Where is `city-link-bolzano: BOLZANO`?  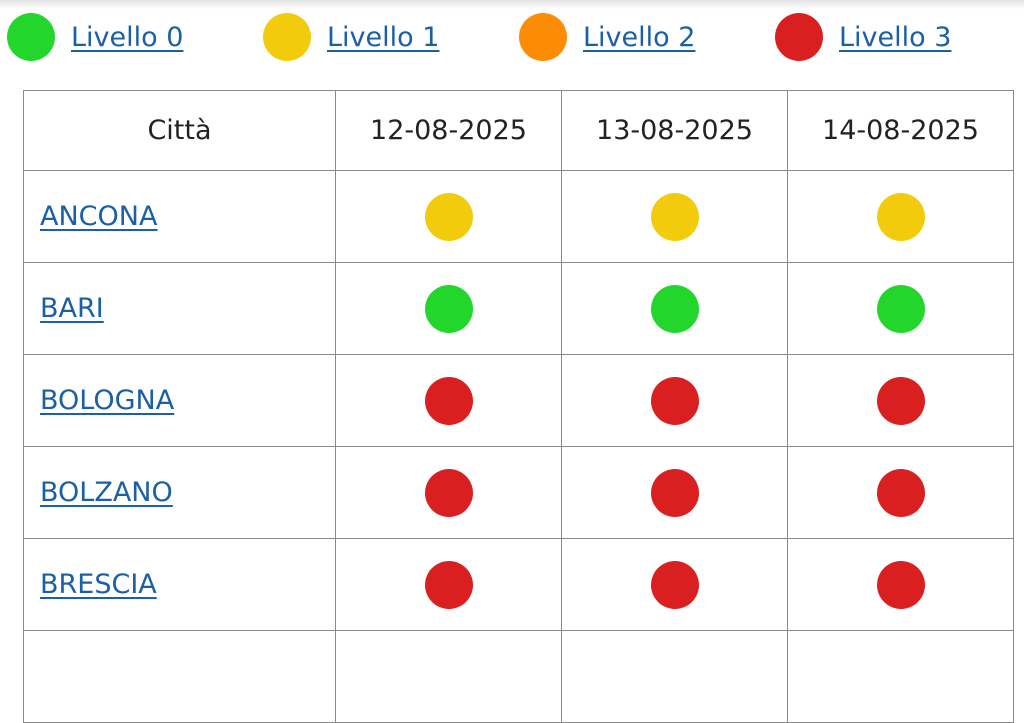
city-link-bolzano: BOLZANO is located at coordinates (106, 492).